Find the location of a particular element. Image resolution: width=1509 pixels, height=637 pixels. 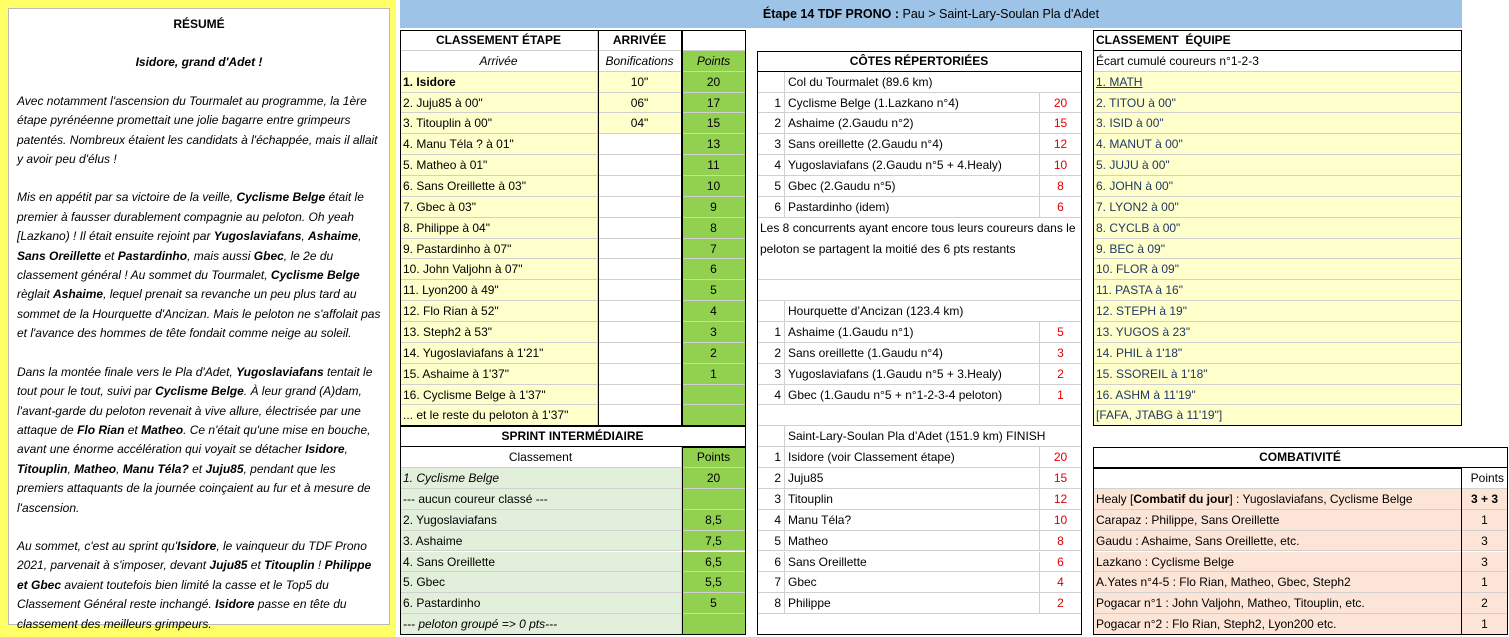

climb-rider: Ashaime (1.Gaudu n°1) is located at coordinates (912, 332).